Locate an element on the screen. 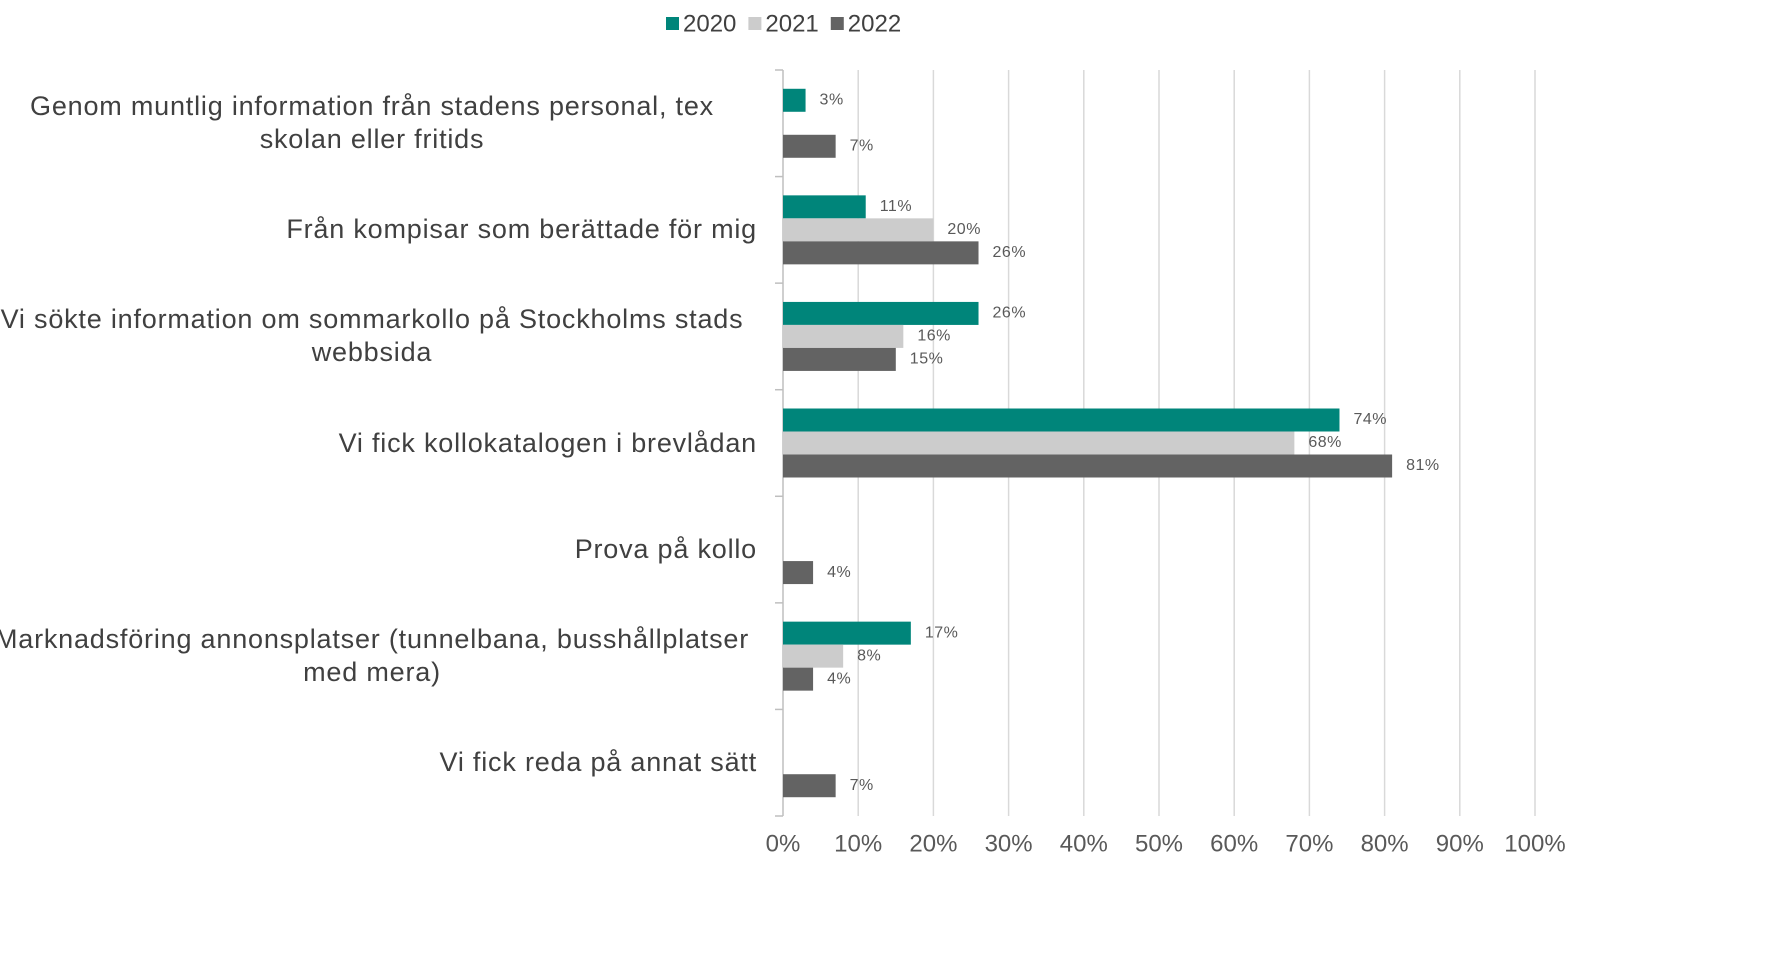 The width and height of the screenshot is (1771, 964). x-tick-label: 90% is located at coordinates (1460, 843).